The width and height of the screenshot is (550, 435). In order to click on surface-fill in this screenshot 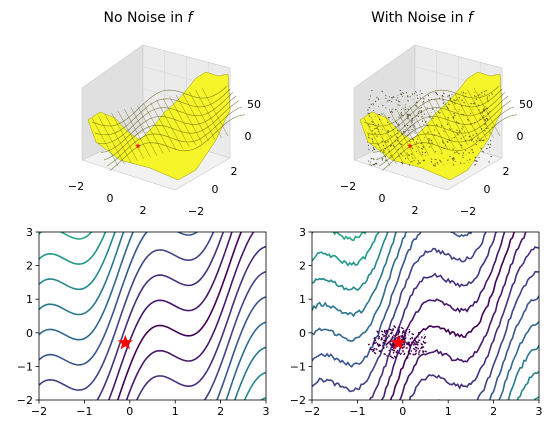, I will do `click(431, 126)`.